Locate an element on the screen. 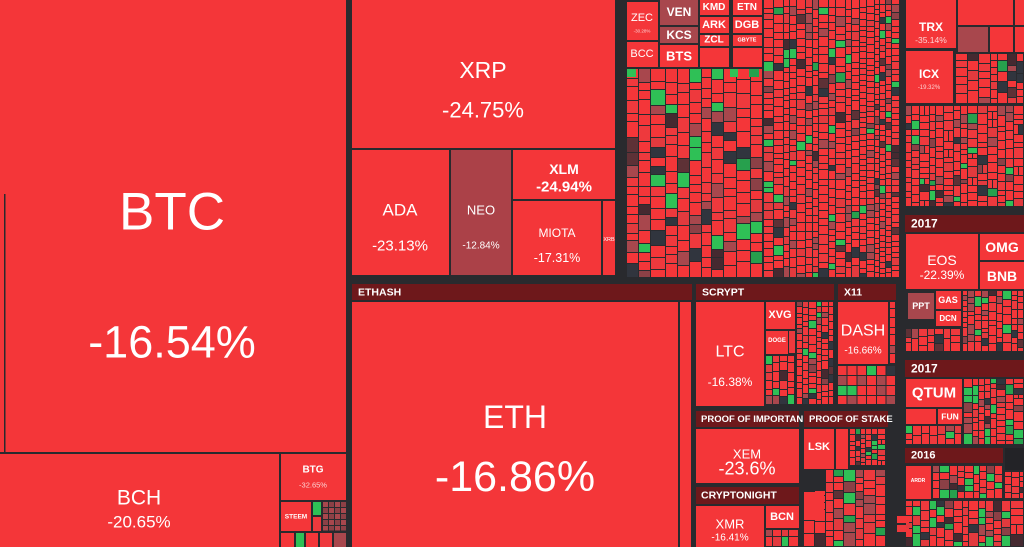 The height and width of the screenshot is (547, 1024). svg-text: GAS is located at coordinates (948, 300).